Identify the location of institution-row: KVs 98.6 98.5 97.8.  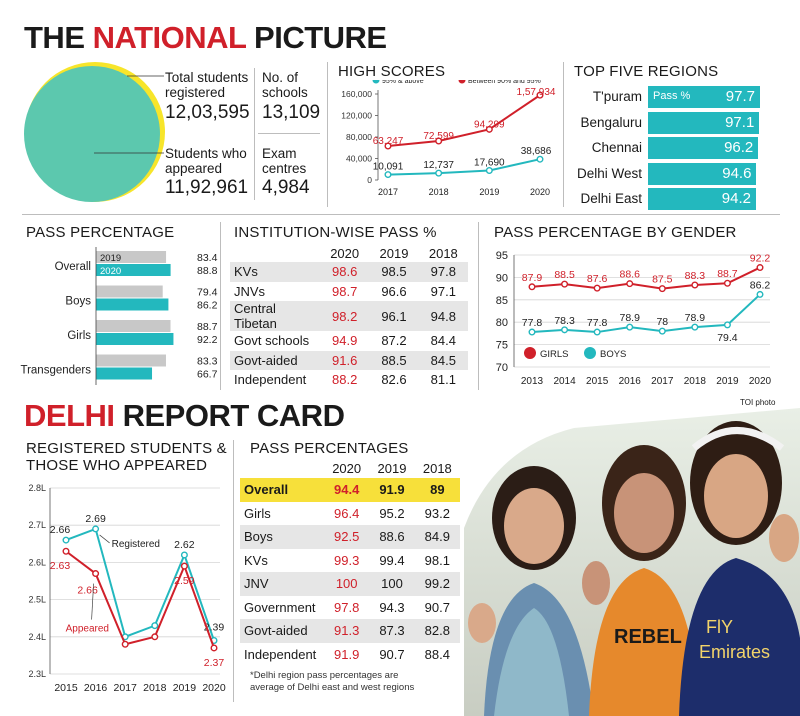
(349, 272).